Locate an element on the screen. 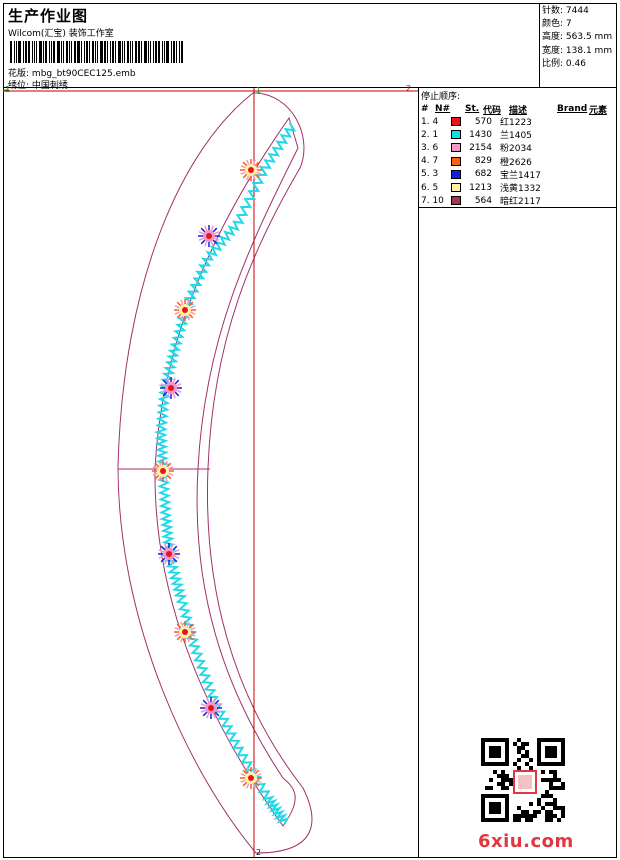 The image size is (620, 860). marker-top-right: 2 is located at coordinates (409, 88).